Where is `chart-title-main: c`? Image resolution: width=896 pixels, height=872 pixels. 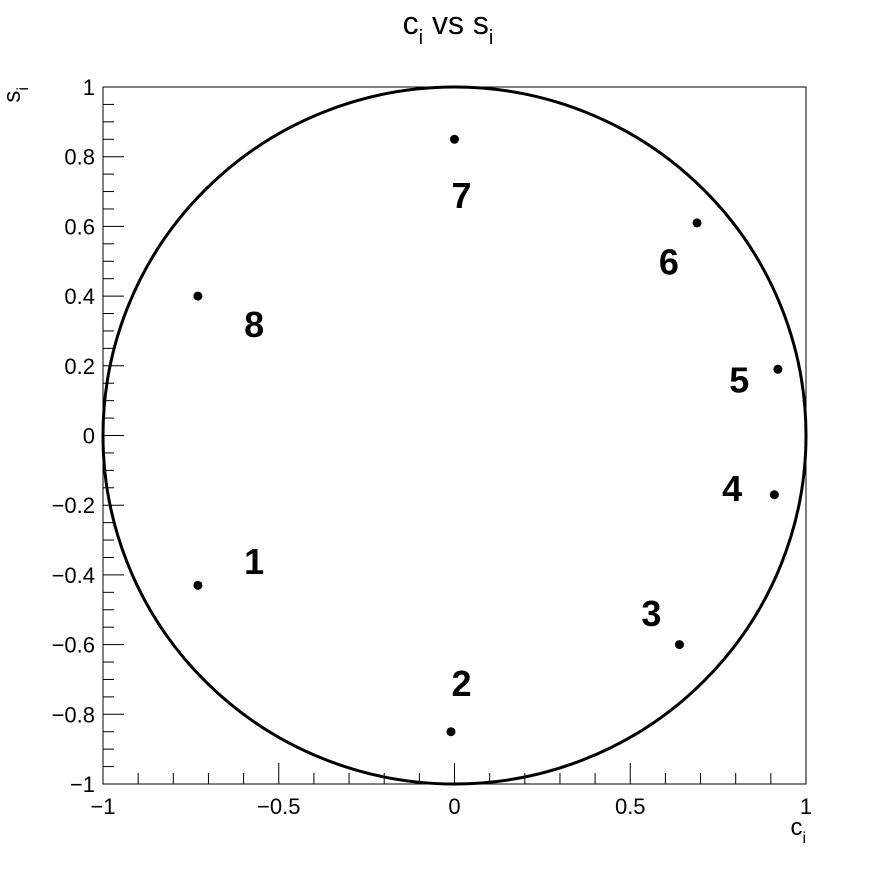 chart-title-main: c is located at coordinates (411, 23).